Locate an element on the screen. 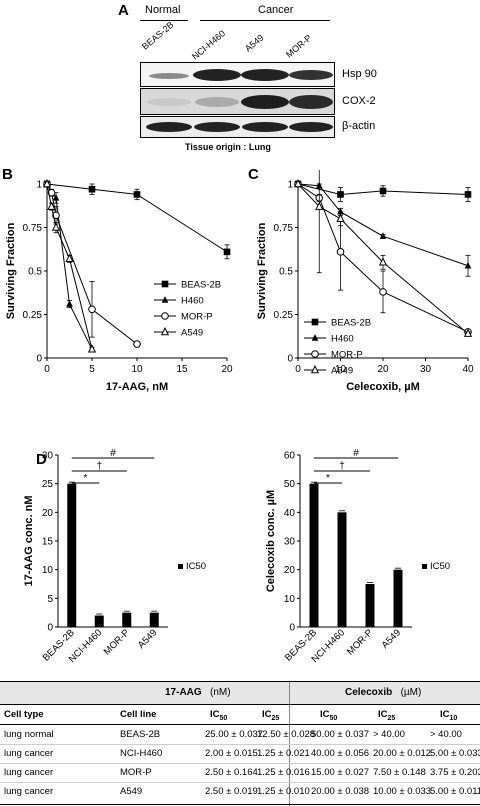 This screenshot has height=806, width=480. x-axis-title: 17-AAG, nM is located at coordinates (137, 387).